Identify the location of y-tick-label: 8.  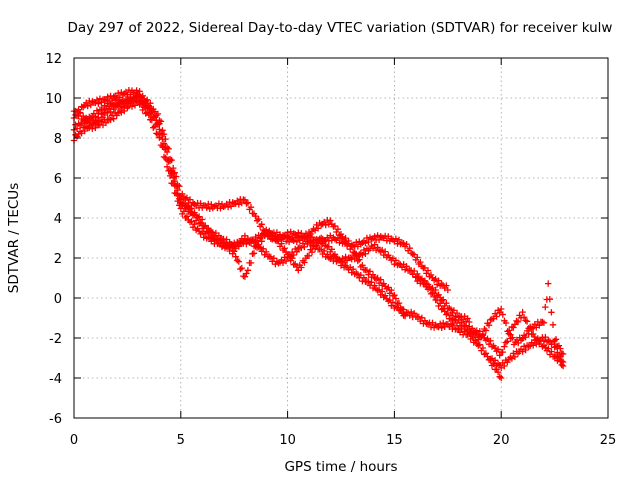
(58, 139).